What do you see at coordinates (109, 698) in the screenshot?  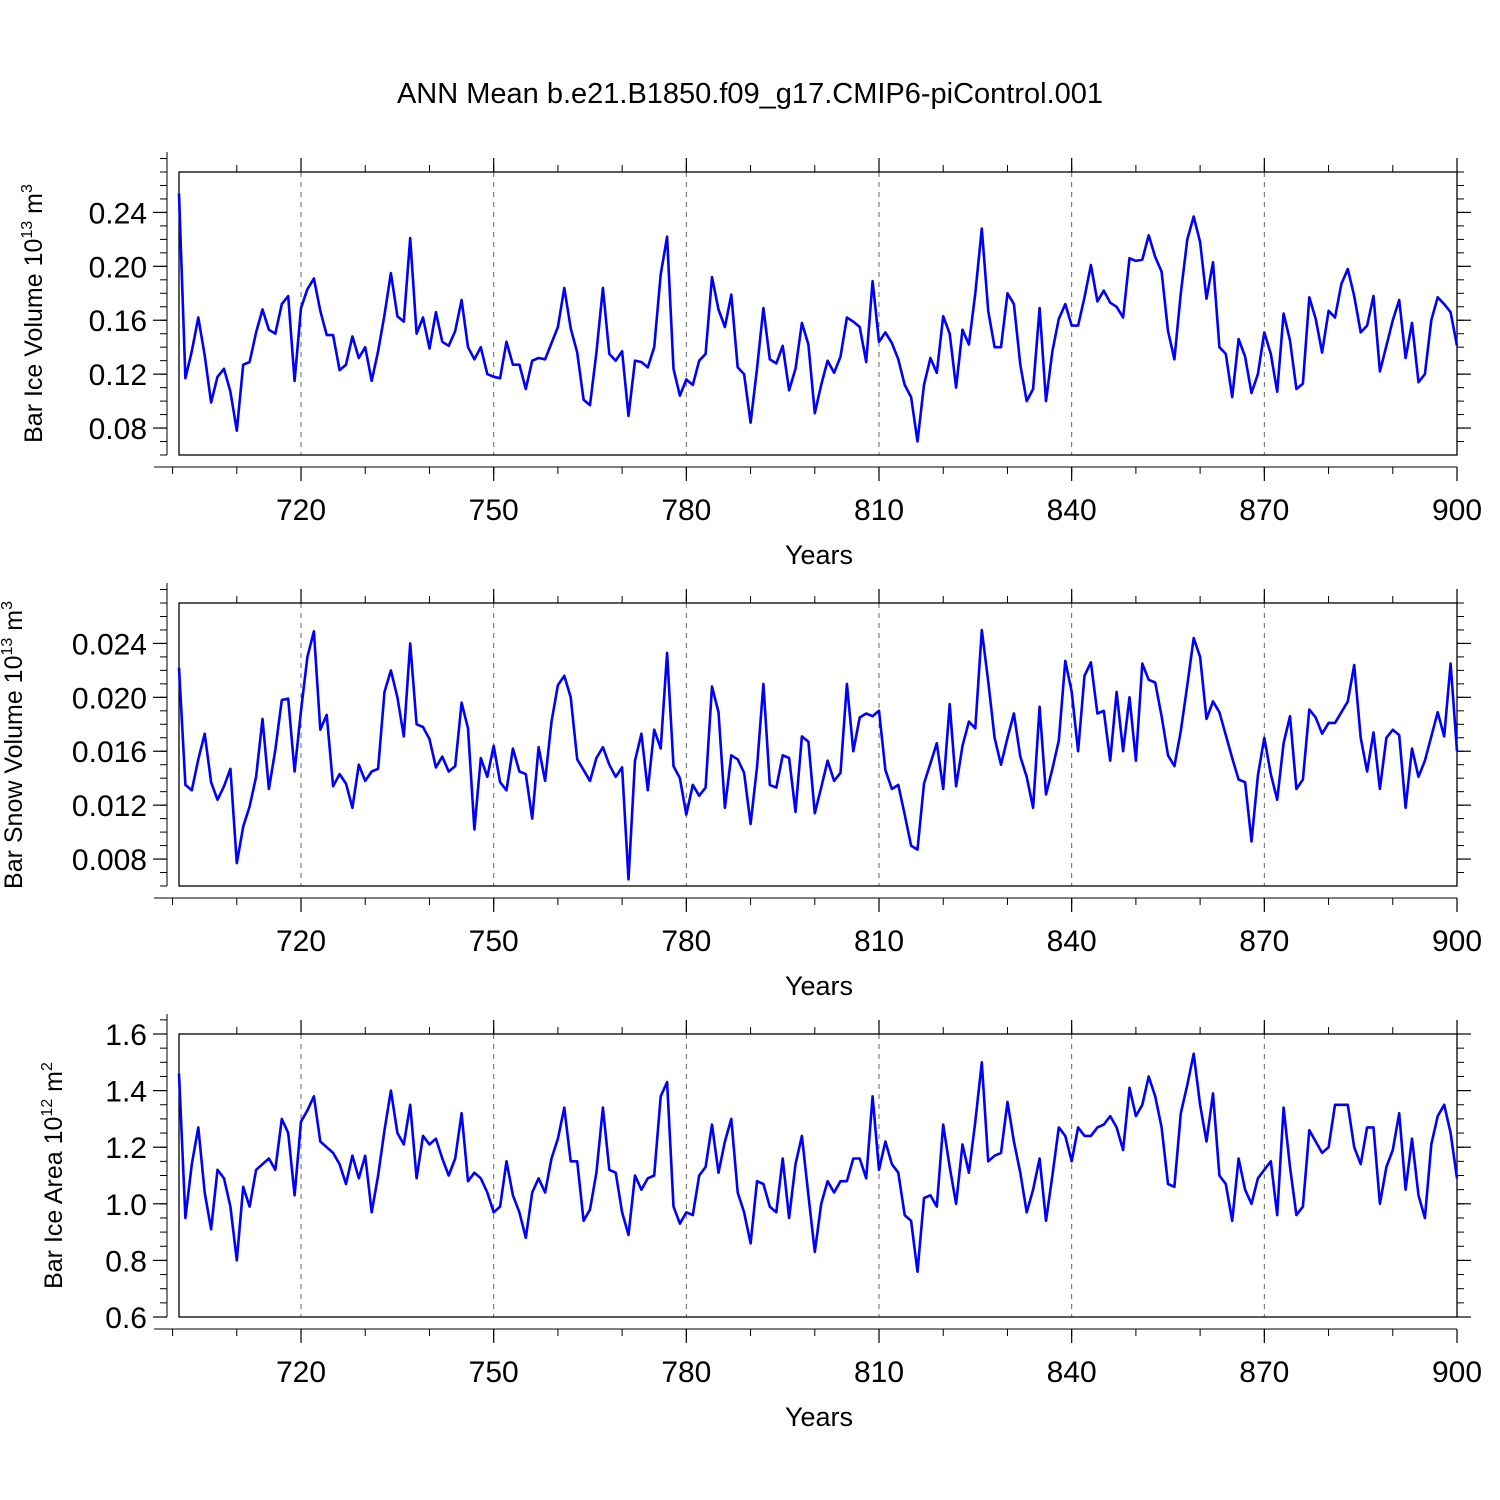 I see `y-tick-label: 0.020` at bounding box center [109, 698].